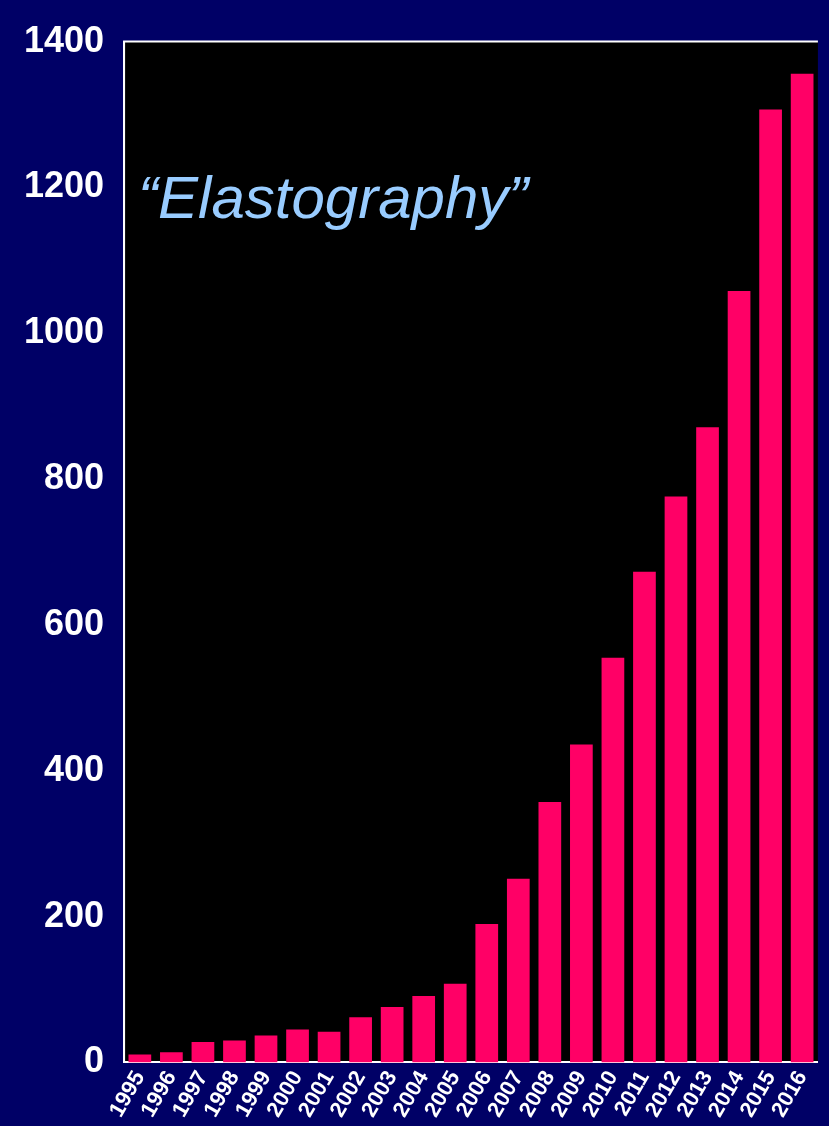 This screenshot has height=1126, width=829. Describe the element at coordinates (64, 331) in the screenshot. I see `y-tick-label: 1000` at that location.